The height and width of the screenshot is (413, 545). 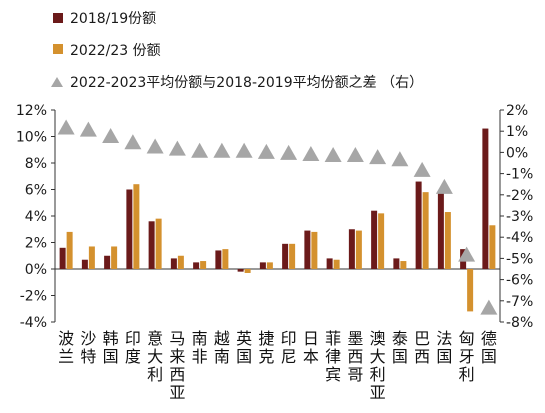 I want to click on category-tick-label: 澳大利亚, so click(x=378, y=365).